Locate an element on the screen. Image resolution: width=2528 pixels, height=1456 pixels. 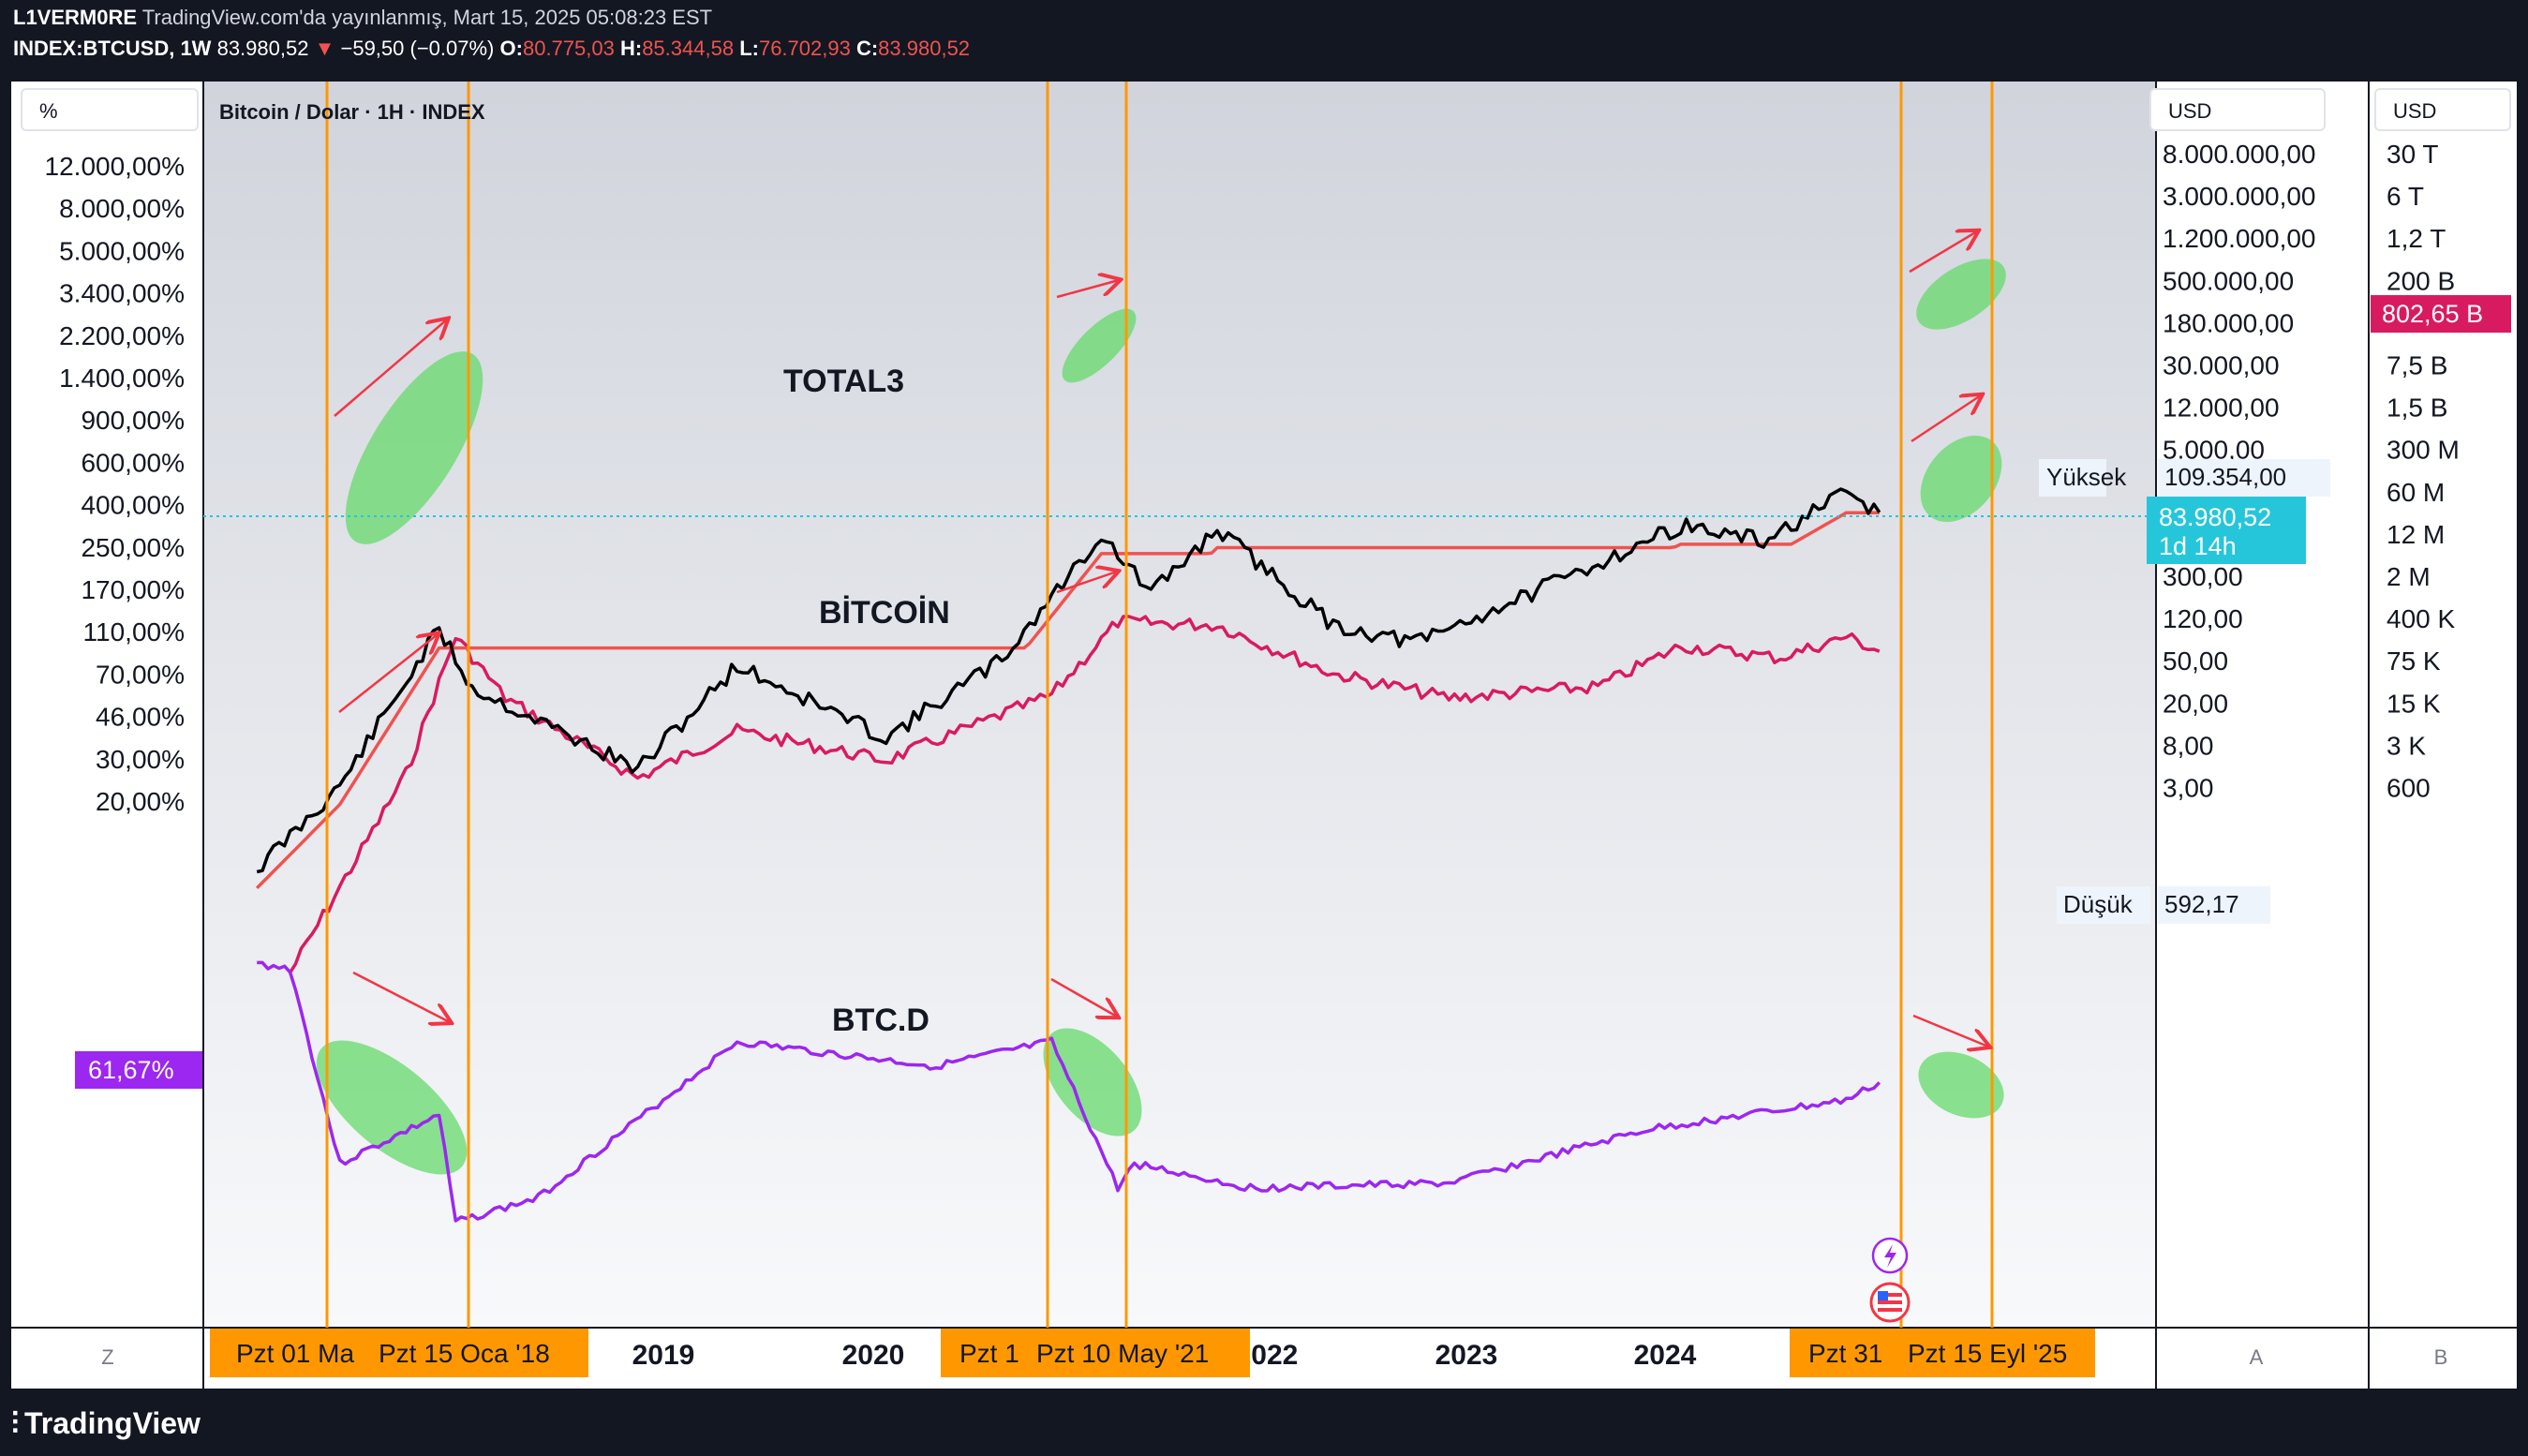
corner-b: B is located at coordinates (2441, 1357).